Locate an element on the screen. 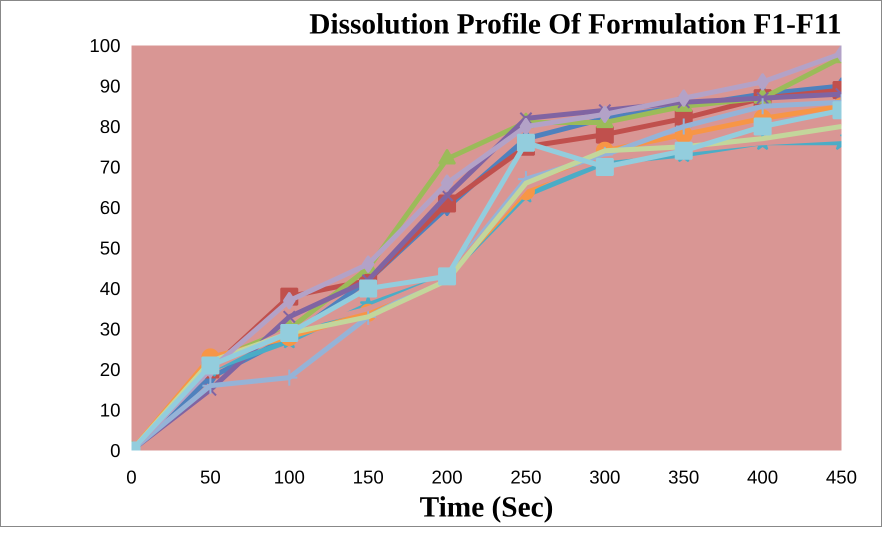 The image size is (896, 533). y-tick-label: 20 is located at coordinates (110, 369).